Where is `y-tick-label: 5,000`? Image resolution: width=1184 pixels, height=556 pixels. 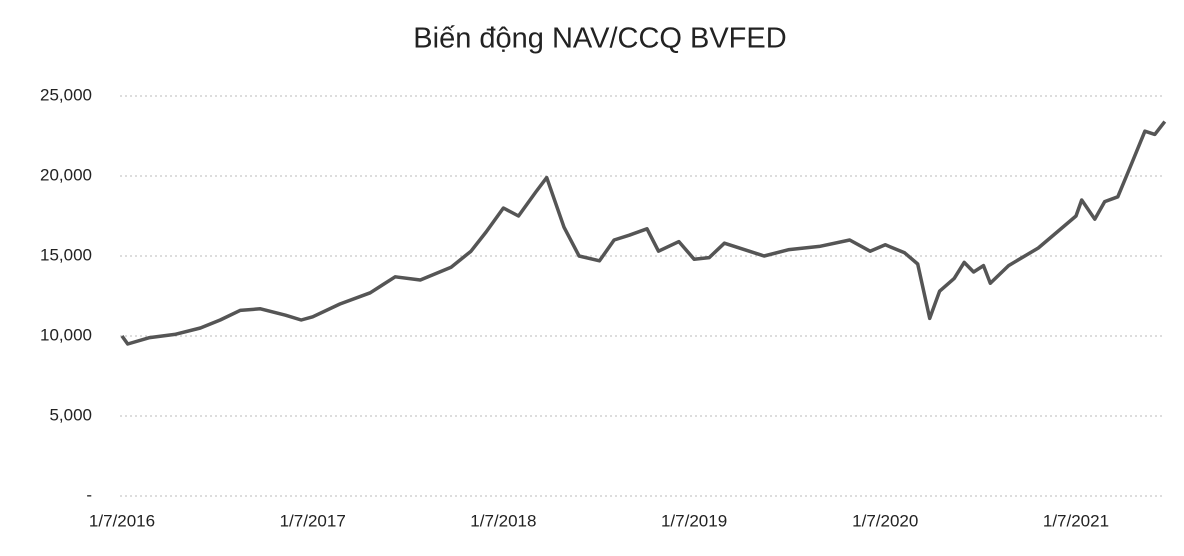 y-tick-label: 5,000 is located at coordinates (70, 414).